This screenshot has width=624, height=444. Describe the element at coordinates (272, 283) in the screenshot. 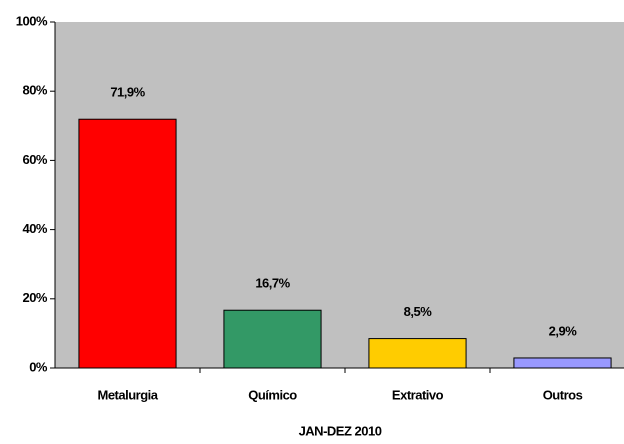

I see `value-label: 16,7%` at that location.